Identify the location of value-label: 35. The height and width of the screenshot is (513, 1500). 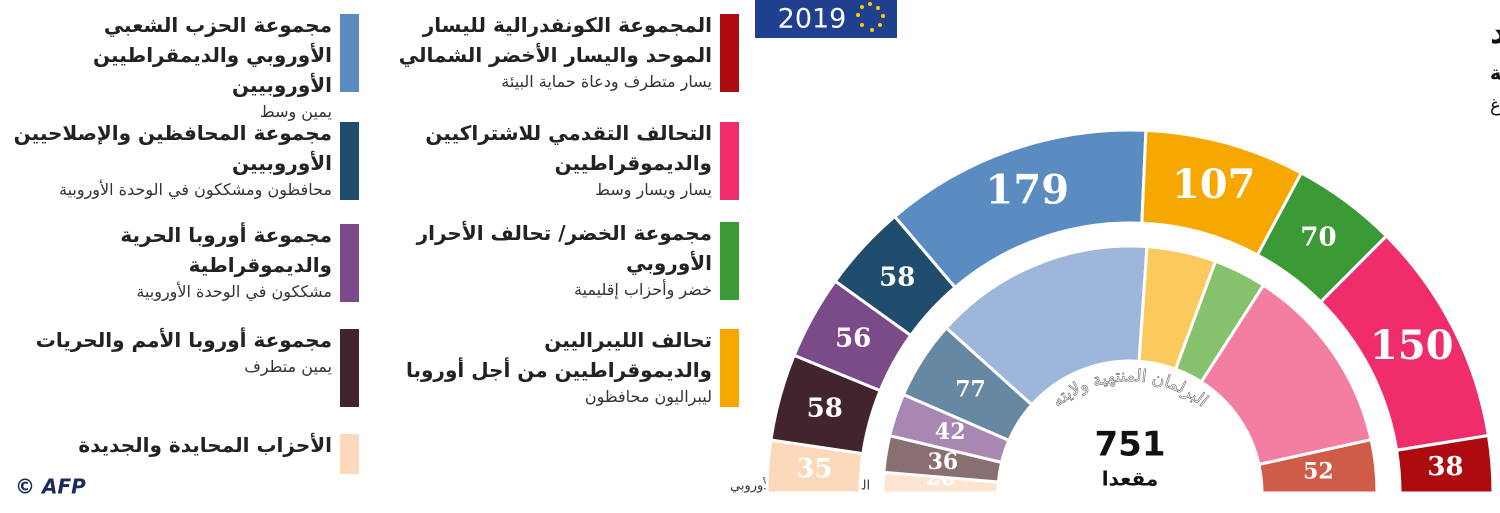
(814, 469).